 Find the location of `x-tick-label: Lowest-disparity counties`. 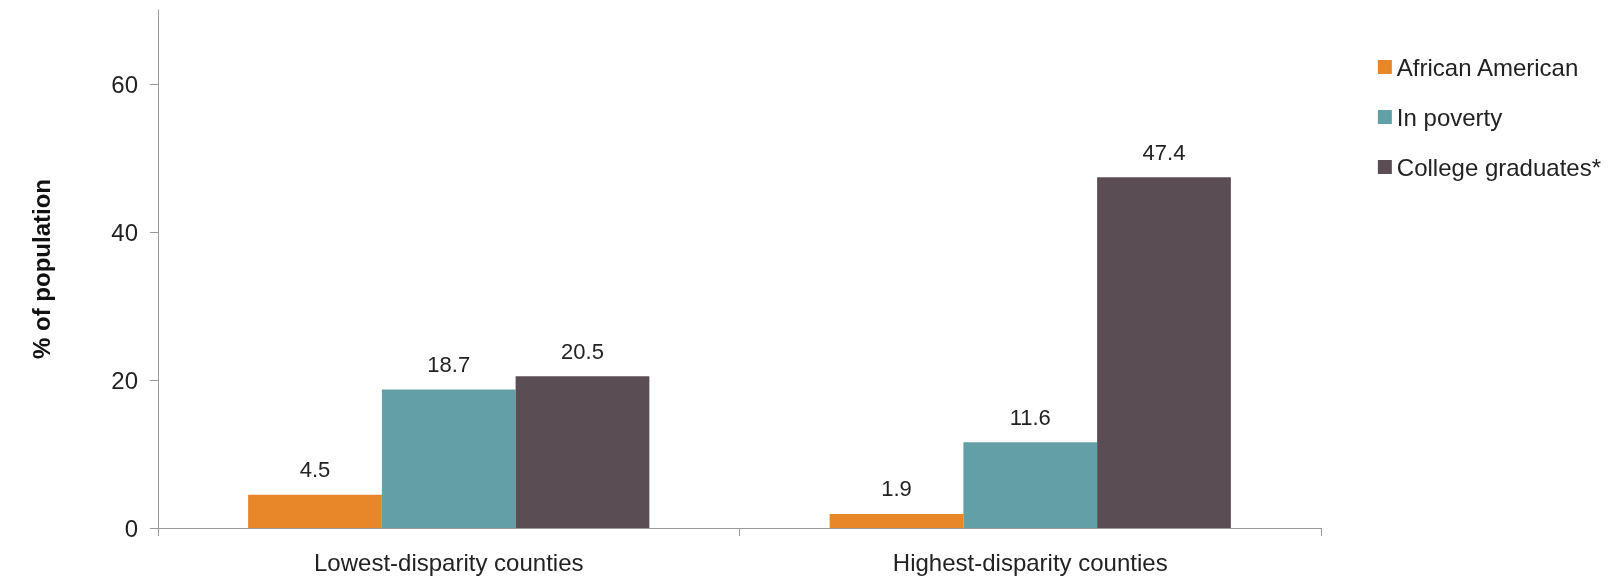

x-tick-label: Lowest-disparity counties is located at coordinates (449, 562).